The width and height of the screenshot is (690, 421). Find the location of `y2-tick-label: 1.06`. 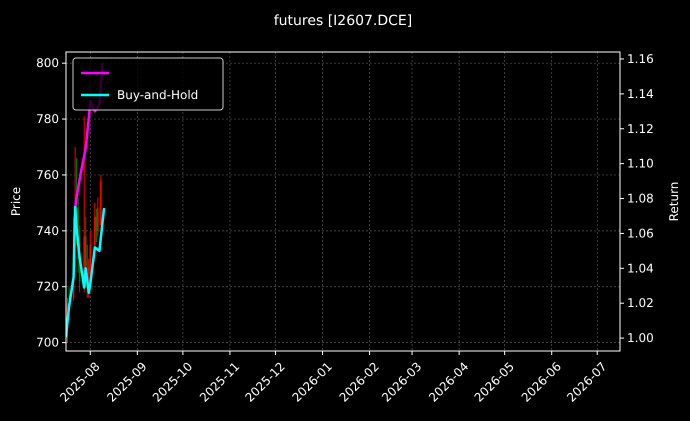

y2-tick-label: 1.06 is located at coordinates (640, 233).